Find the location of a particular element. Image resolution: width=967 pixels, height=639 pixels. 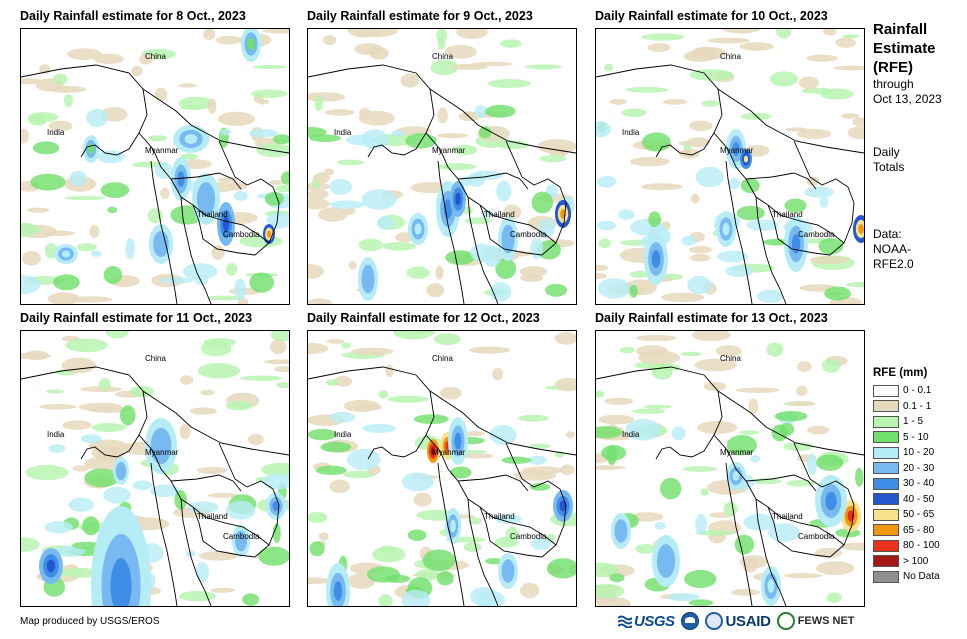

country-label: Thailand is located at coordinates (787, 214).